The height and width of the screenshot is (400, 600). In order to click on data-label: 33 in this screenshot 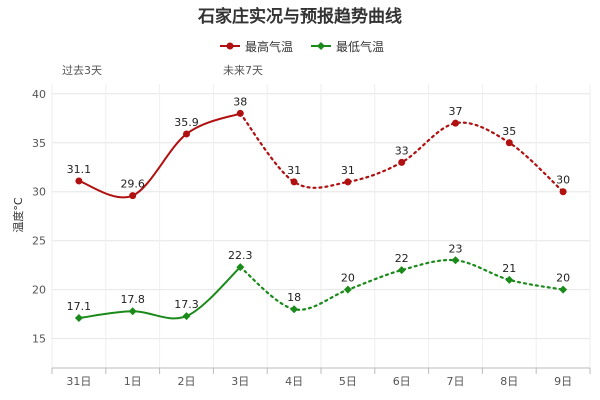, I will do `click(402, 150)`.